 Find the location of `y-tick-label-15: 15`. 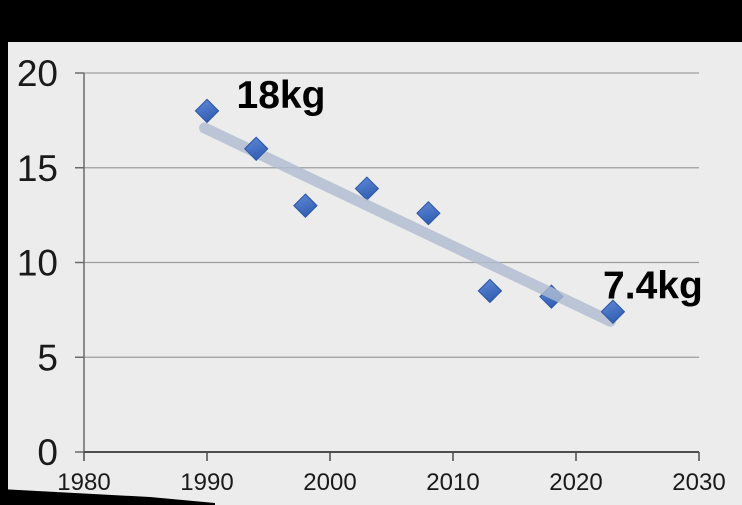

y-tick-label-15: 15 is located at coordinates (37, 168).